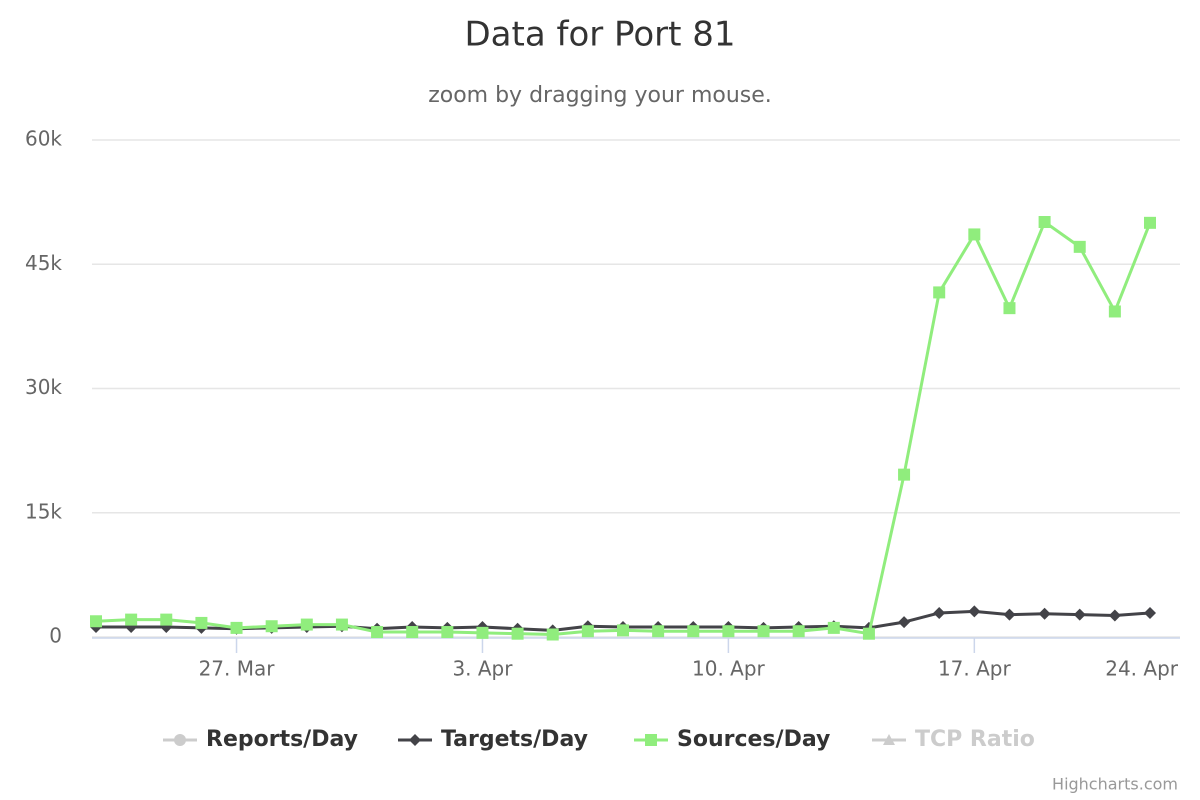  Describe the element at coordinates (43, 139) in the screenshot. I see `y-tick-label: 60k` at that location.